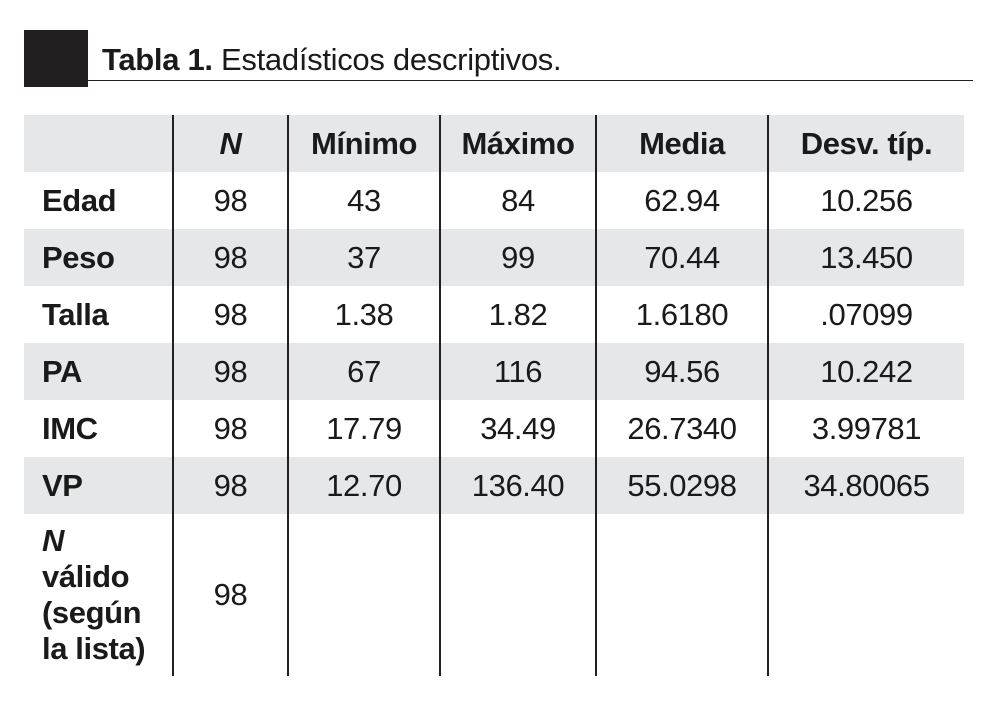  I want to click on cell-max: 136.40, so click(517, 485).